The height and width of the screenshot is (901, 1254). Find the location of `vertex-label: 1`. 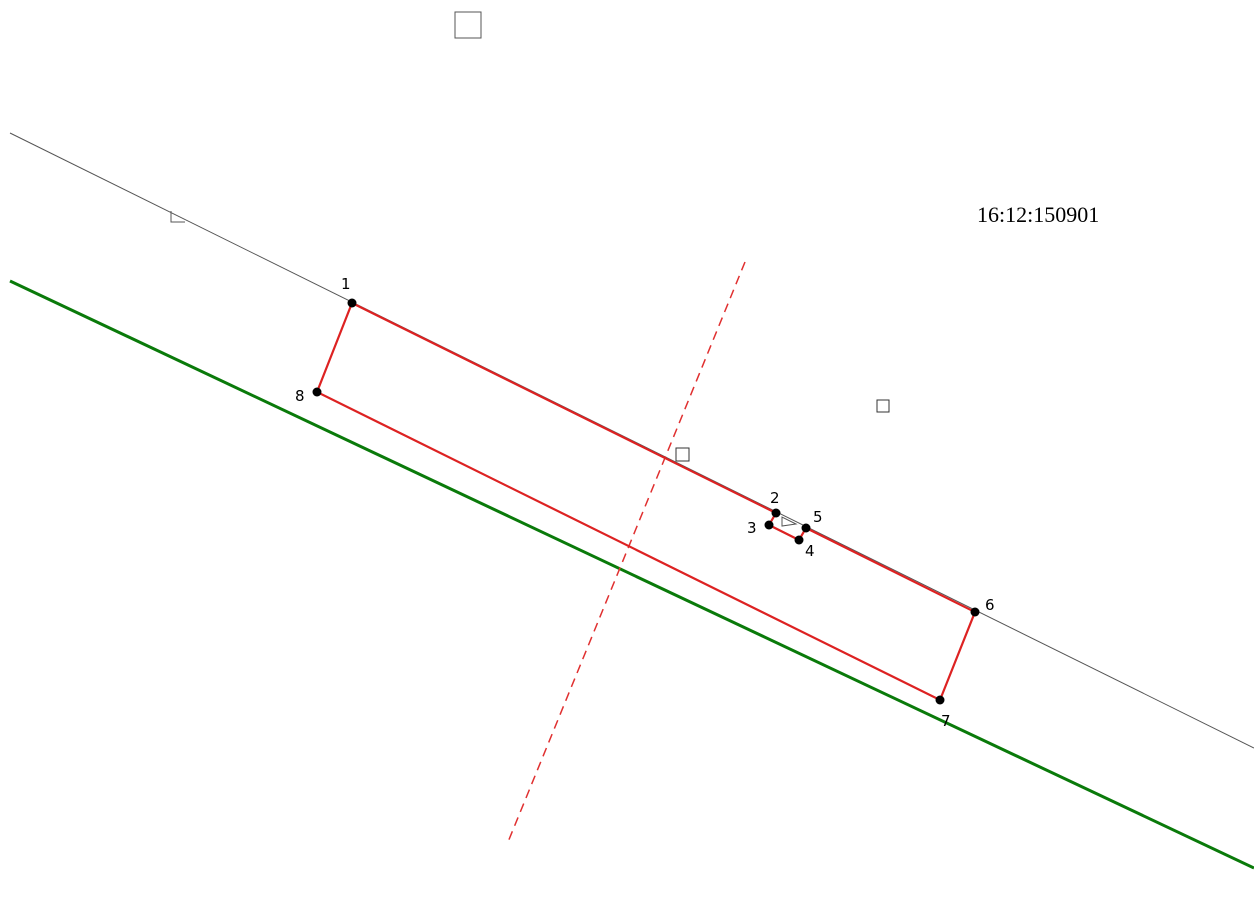

vertex-label: 1 is located at coordinates (346, 284).